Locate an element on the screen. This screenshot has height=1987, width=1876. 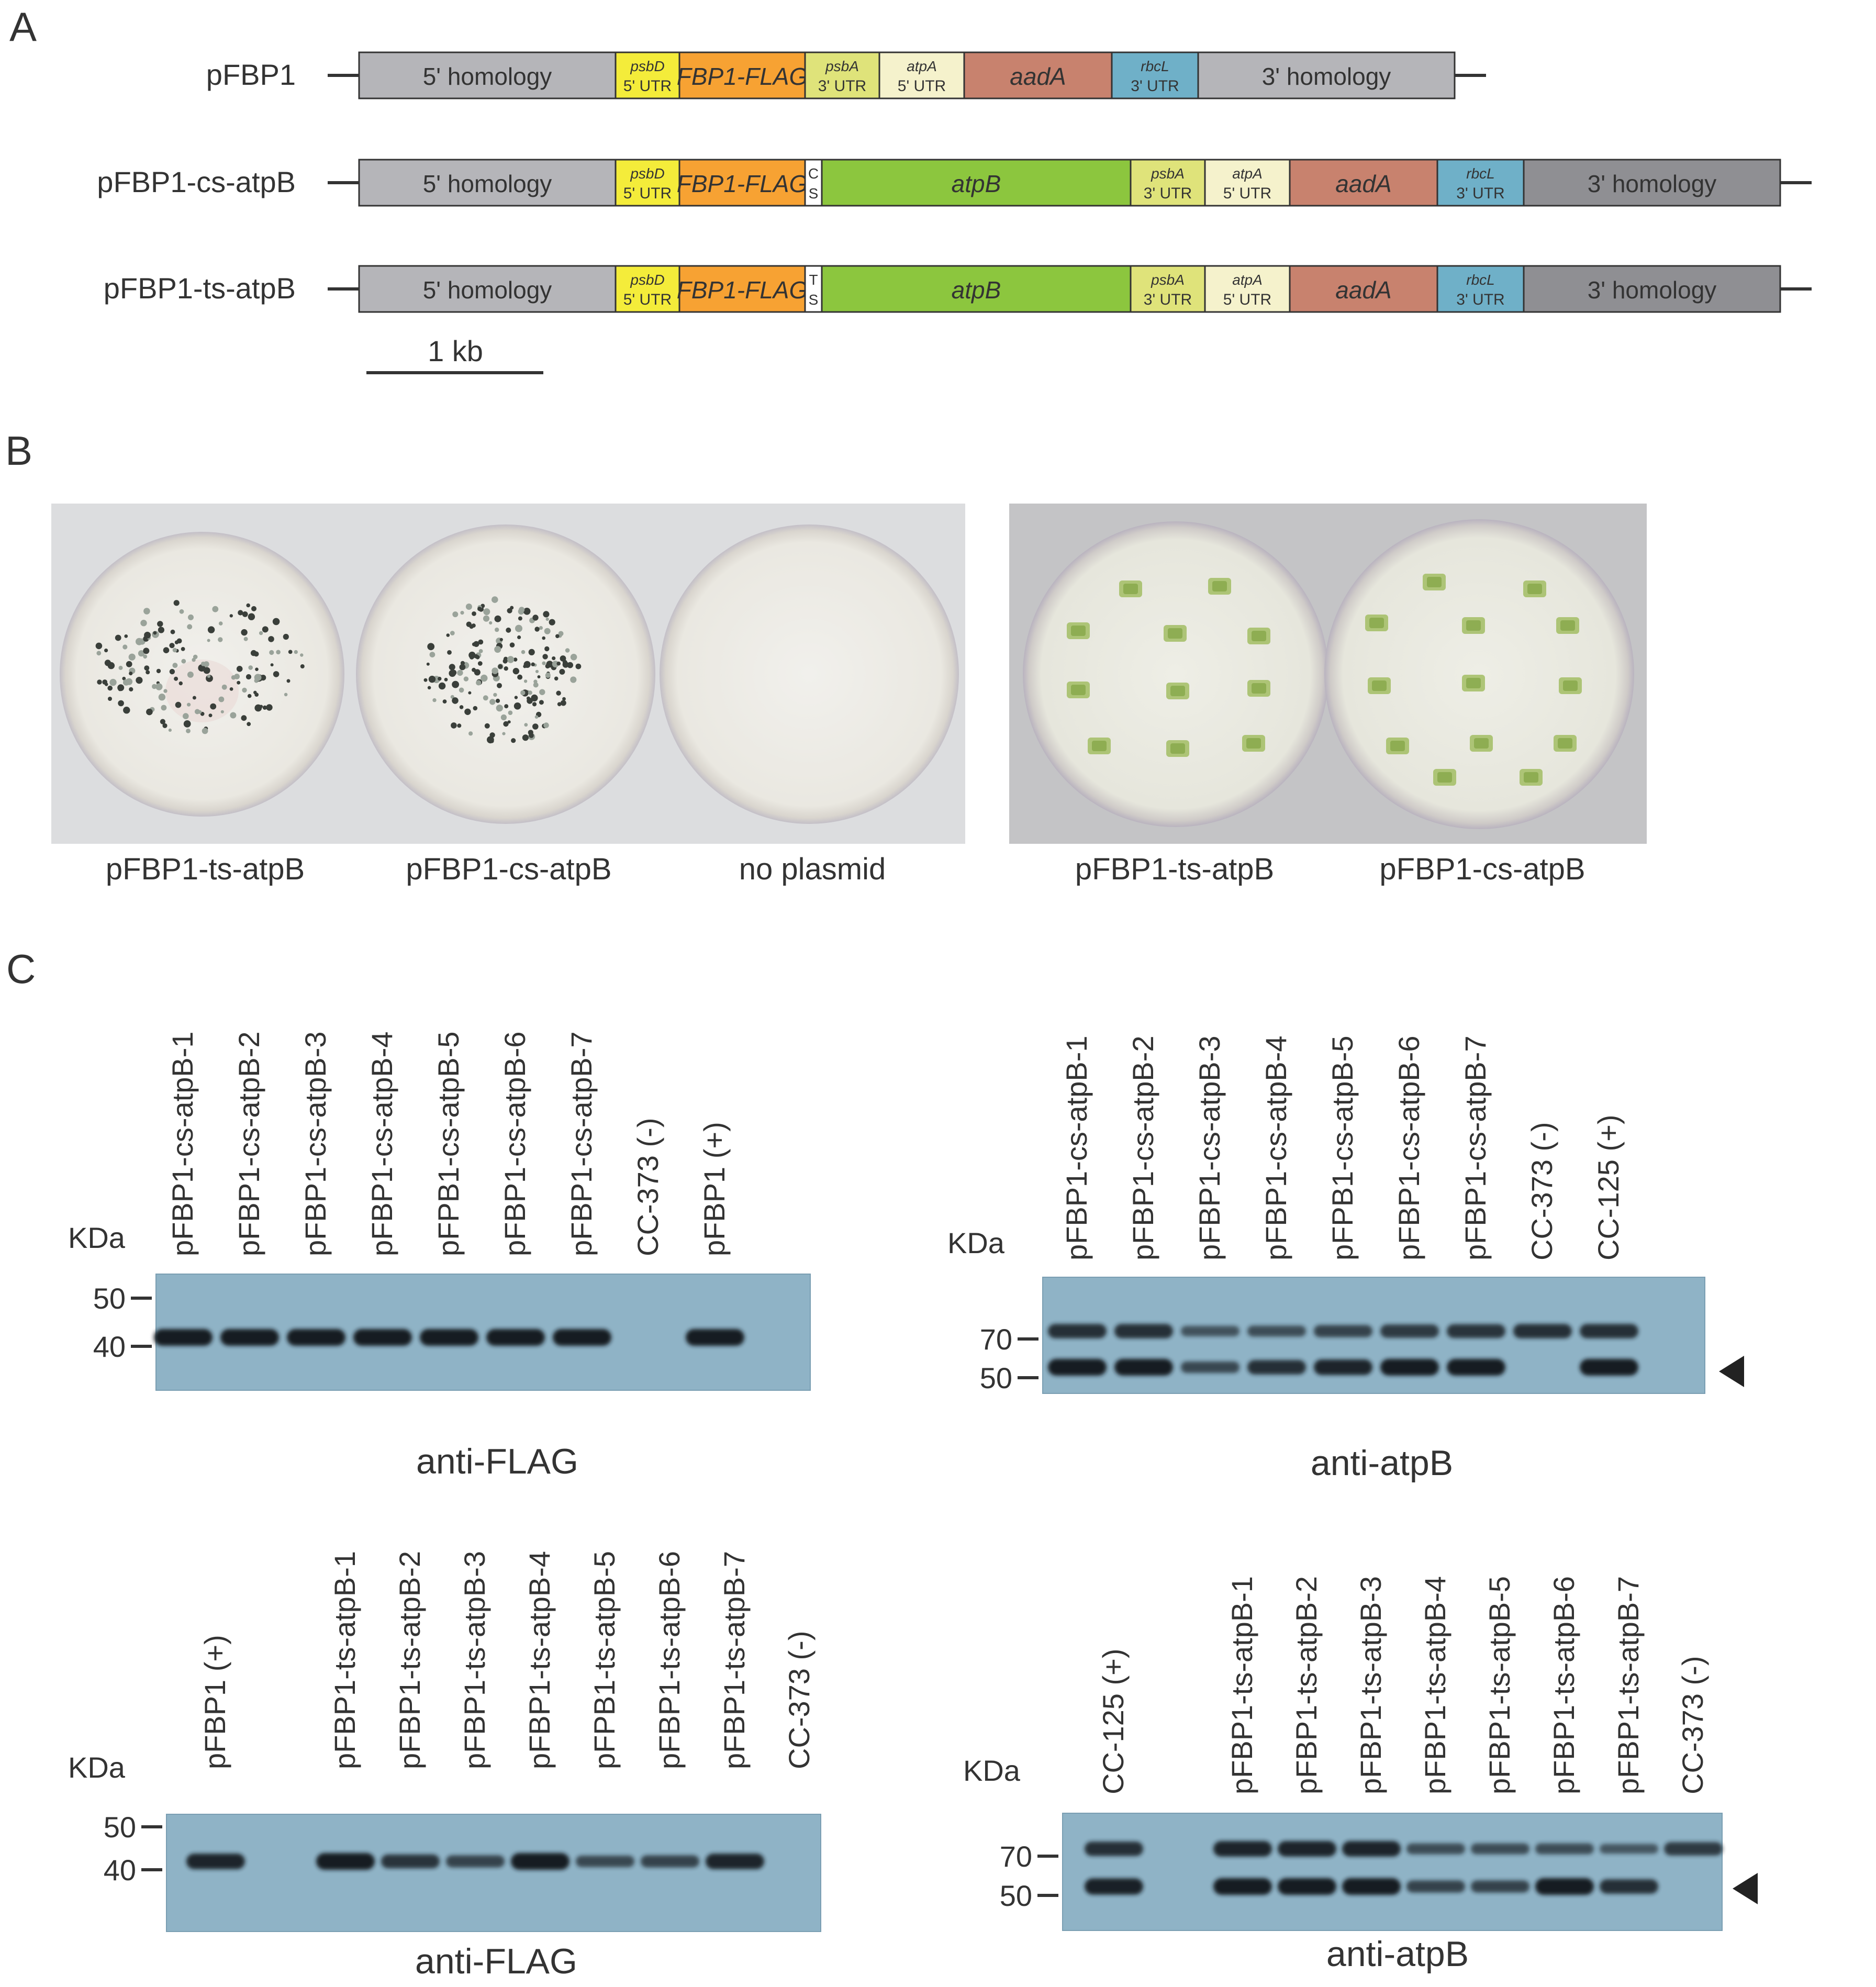
segment-label: FBP1-FLAG is located at coordinates (742, 290).